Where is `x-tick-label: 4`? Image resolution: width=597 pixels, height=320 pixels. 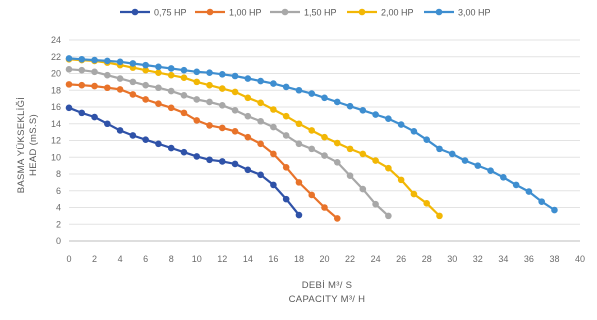
x-tick-label: 4 is located at coordinates (120, 259).